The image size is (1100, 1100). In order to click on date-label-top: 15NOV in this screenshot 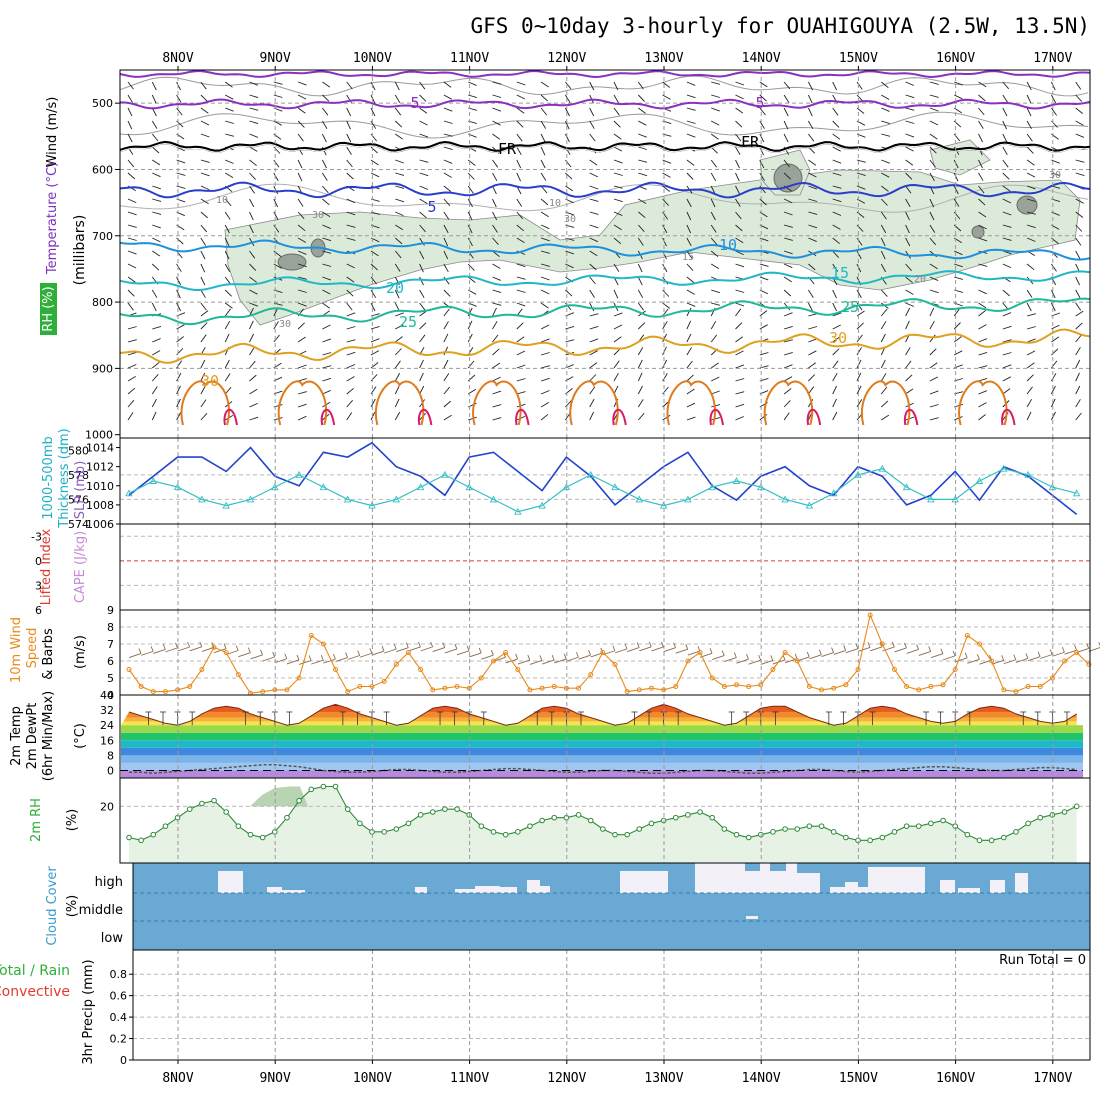, I will do `click(858, 58)`.